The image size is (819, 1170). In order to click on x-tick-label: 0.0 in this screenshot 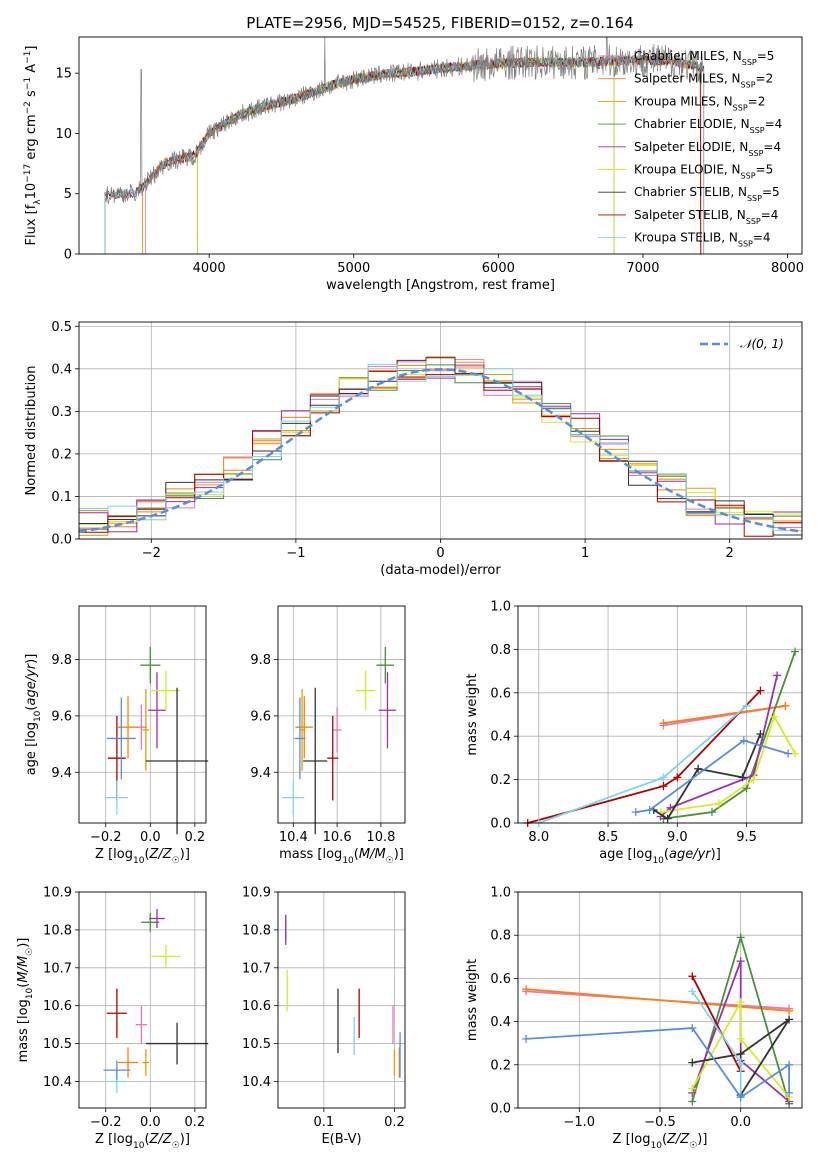, I will do `click(740, 1122)`.